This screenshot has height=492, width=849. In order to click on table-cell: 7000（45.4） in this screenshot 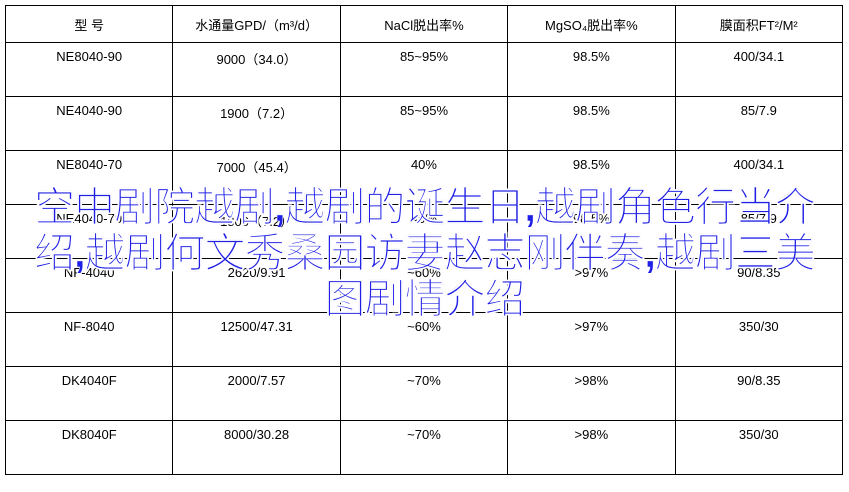, I will do `click(256, 177)`.